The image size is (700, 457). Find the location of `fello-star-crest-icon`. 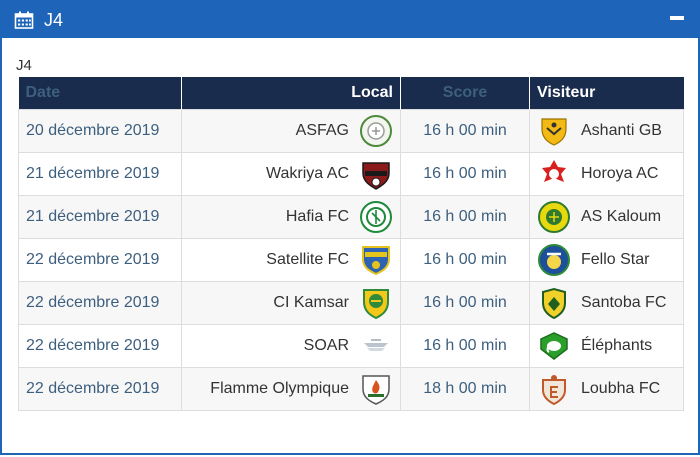

fello-star-crest-icon is located at coordinates (554, 260).